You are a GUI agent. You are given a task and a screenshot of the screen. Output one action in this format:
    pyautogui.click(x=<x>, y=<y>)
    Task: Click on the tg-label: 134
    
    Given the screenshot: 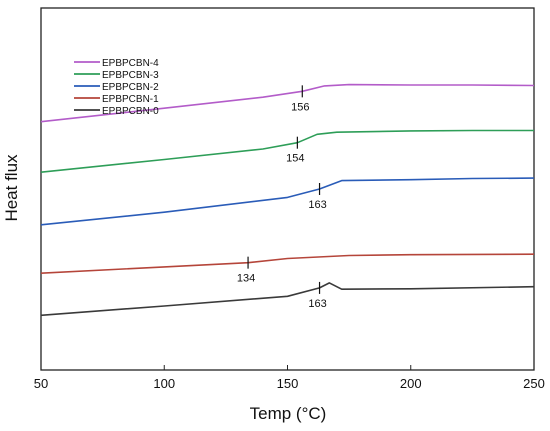 What is the action you would take?
    pyautogui.click(x=246, y=279)
    